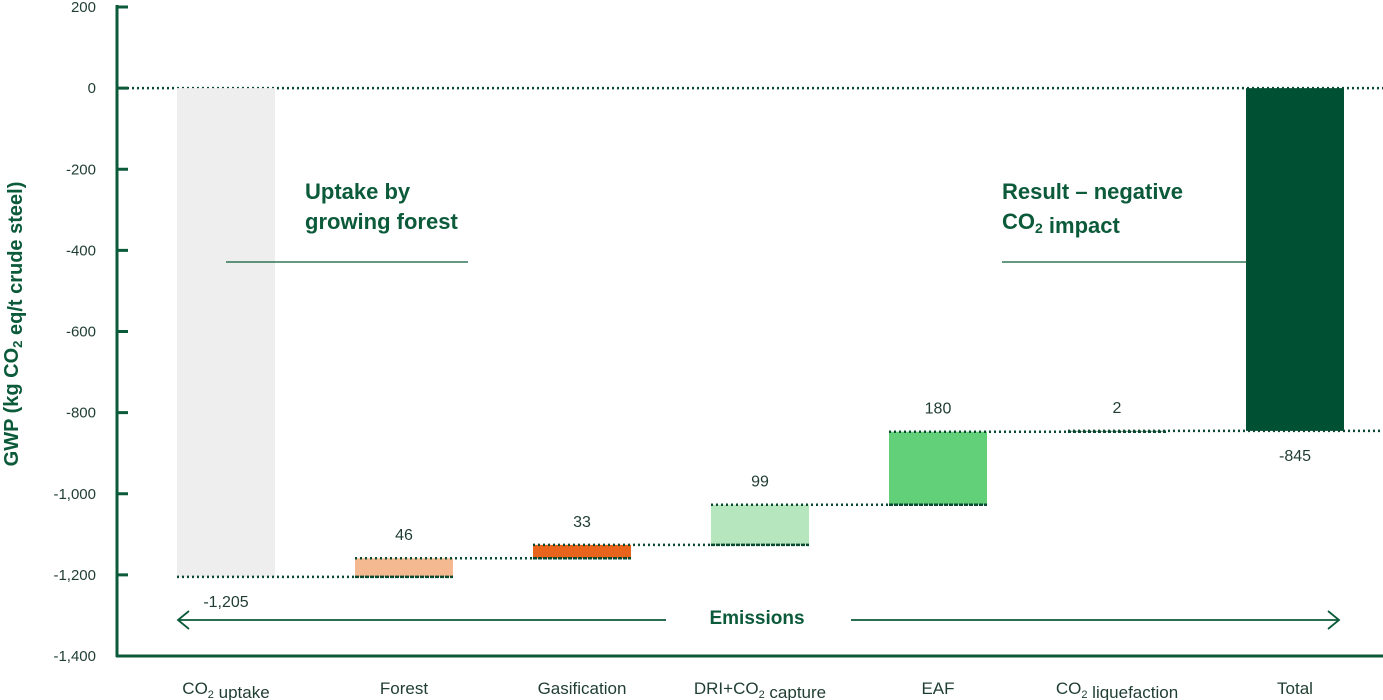 The width and height of the screenshot is (1383, 700). Describe the element at coordinates (1061, 223) in the screenshot. I see `annotation-result-line2: CO2 impact` at that location.